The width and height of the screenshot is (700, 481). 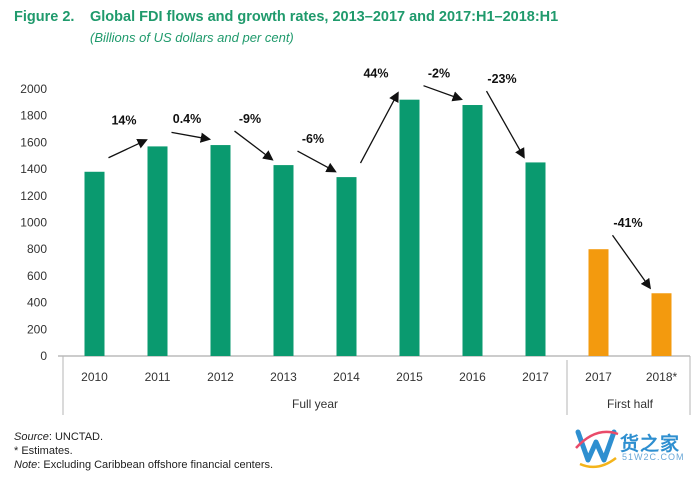 I want to click on estimates-note: * Estimates., so click(x=43, y=451).